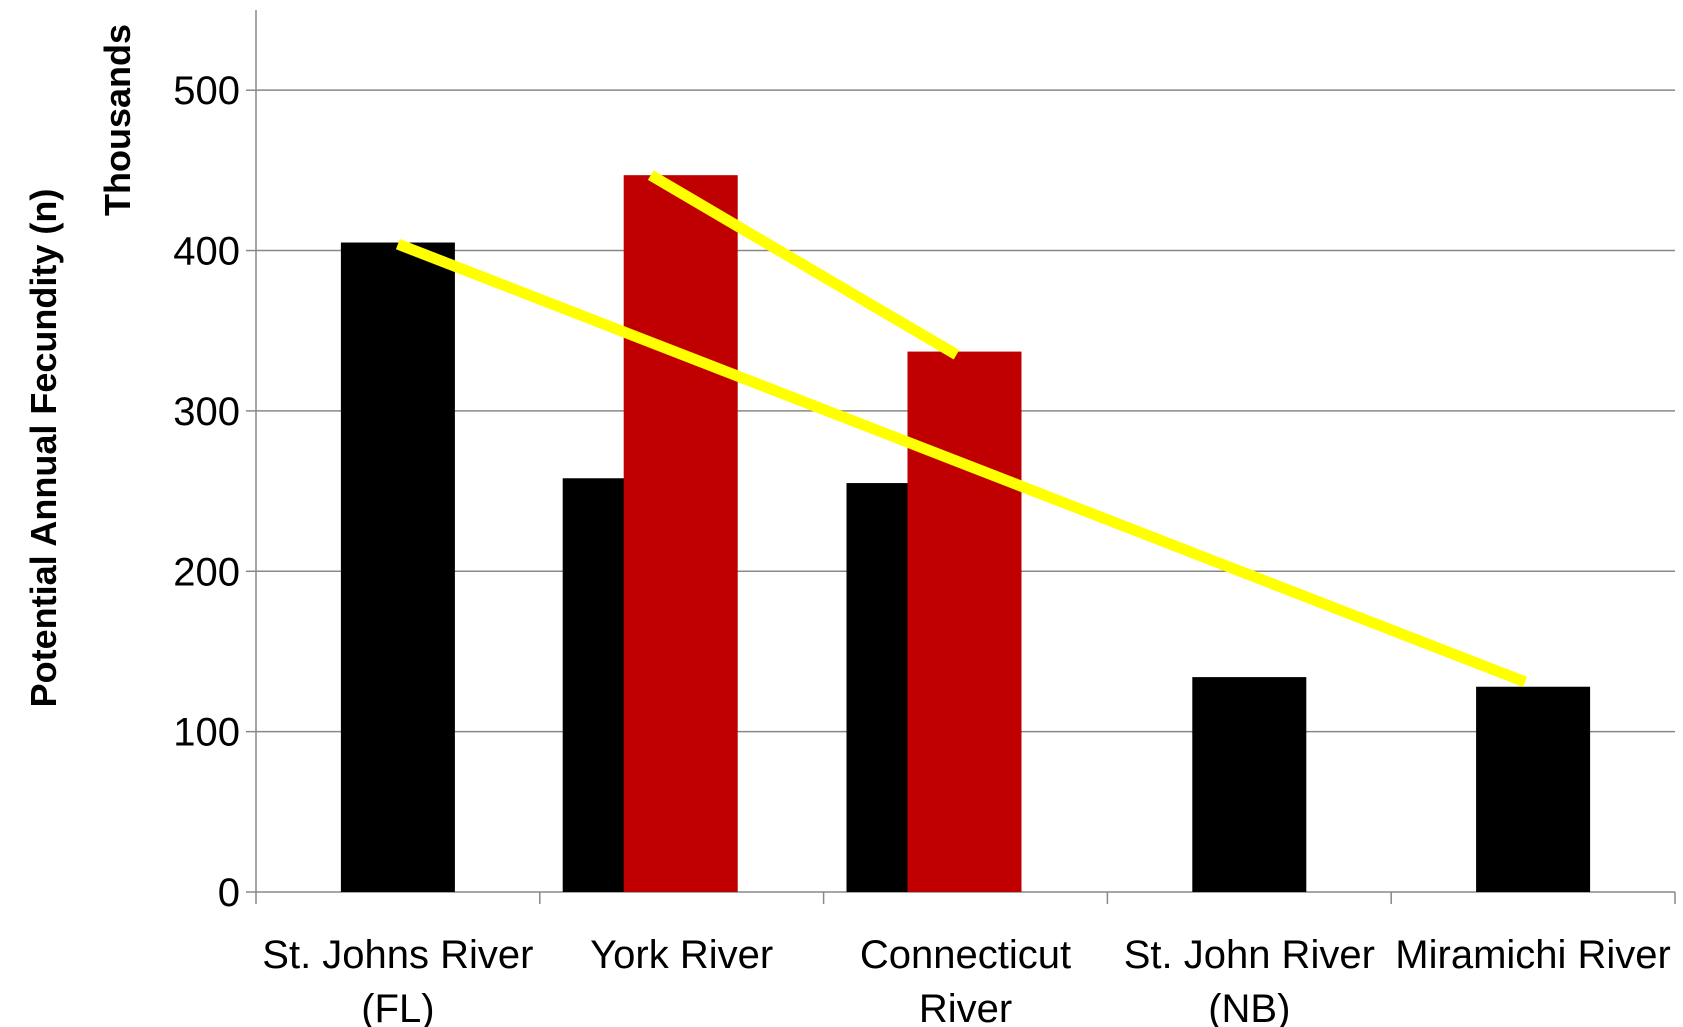  Describe the element at coordinates (1249, 980) in the screenshot. I see `x-category-label: St. John River (NB)` at that location.